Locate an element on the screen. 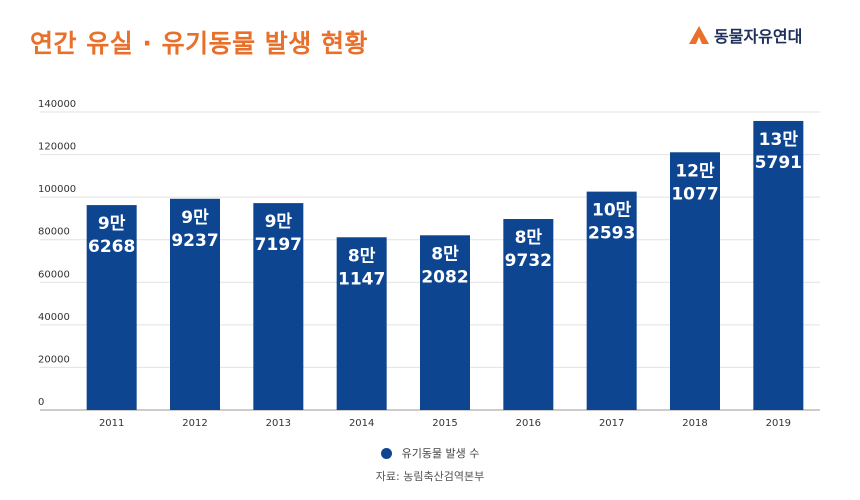  bar-data-label: 9237 is located at coordinates (194, 241).